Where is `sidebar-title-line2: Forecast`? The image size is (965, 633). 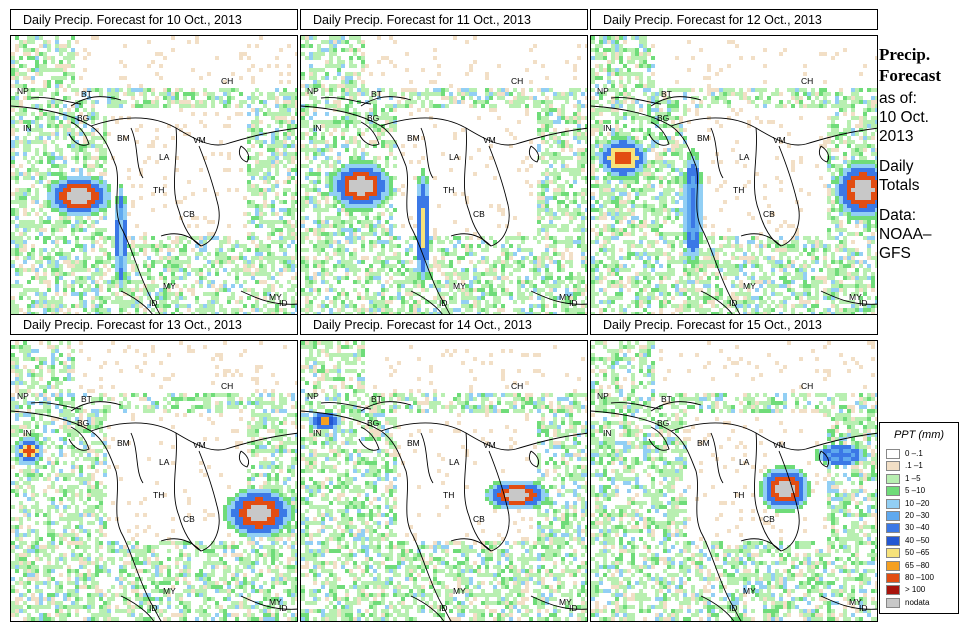 sidebar-title-line2: Forecast is located at coordinates (910, 75).